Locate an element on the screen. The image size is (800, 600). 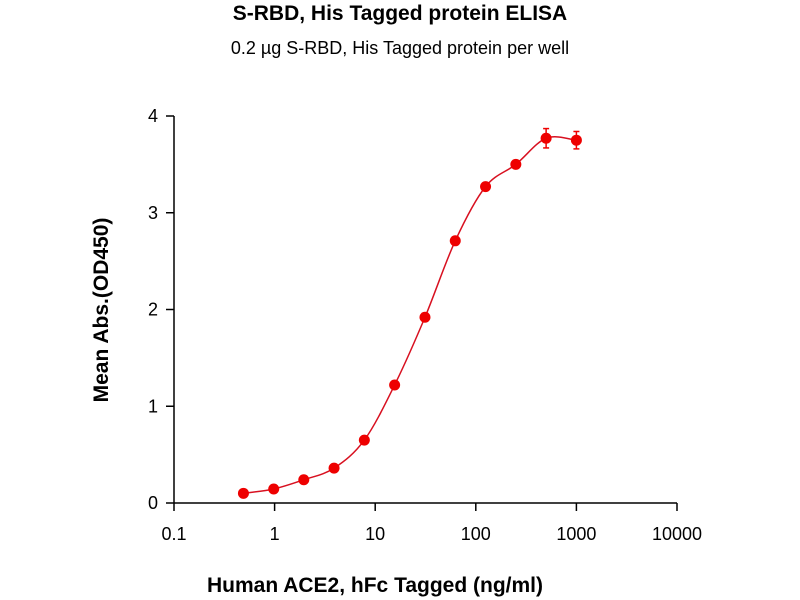
x-tick-label: 1 is located at coordinates (275, 534).